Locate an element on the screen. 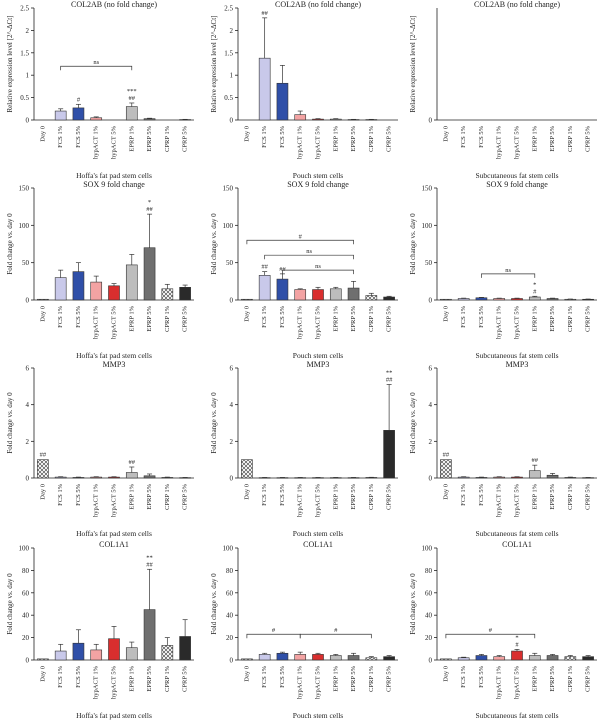 The width and height of the screenshot is (600, 722). y-tick-label: 50 is located at coordinates (26, 263).